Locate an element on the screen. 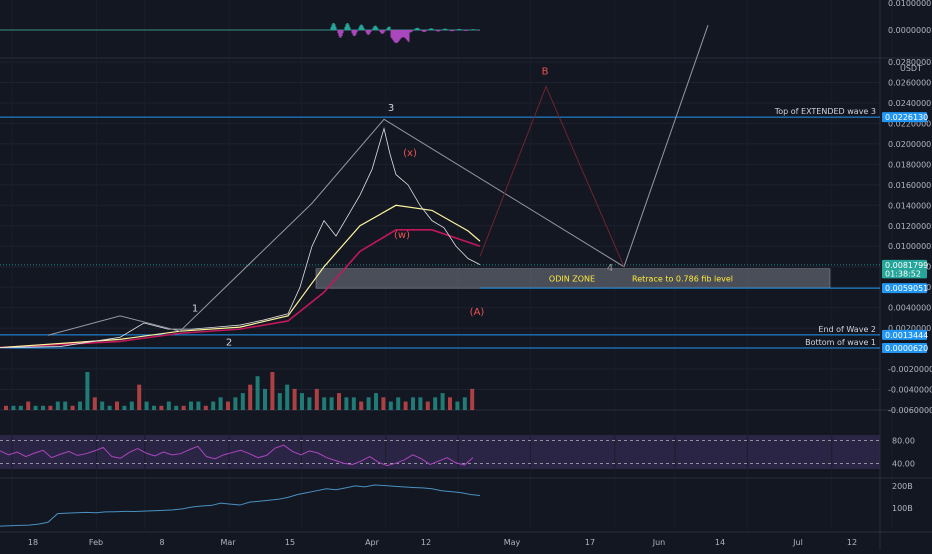 The image size is (932, 554). price-axis-tick: 0.0280000 is located at coordinates (909, 62).